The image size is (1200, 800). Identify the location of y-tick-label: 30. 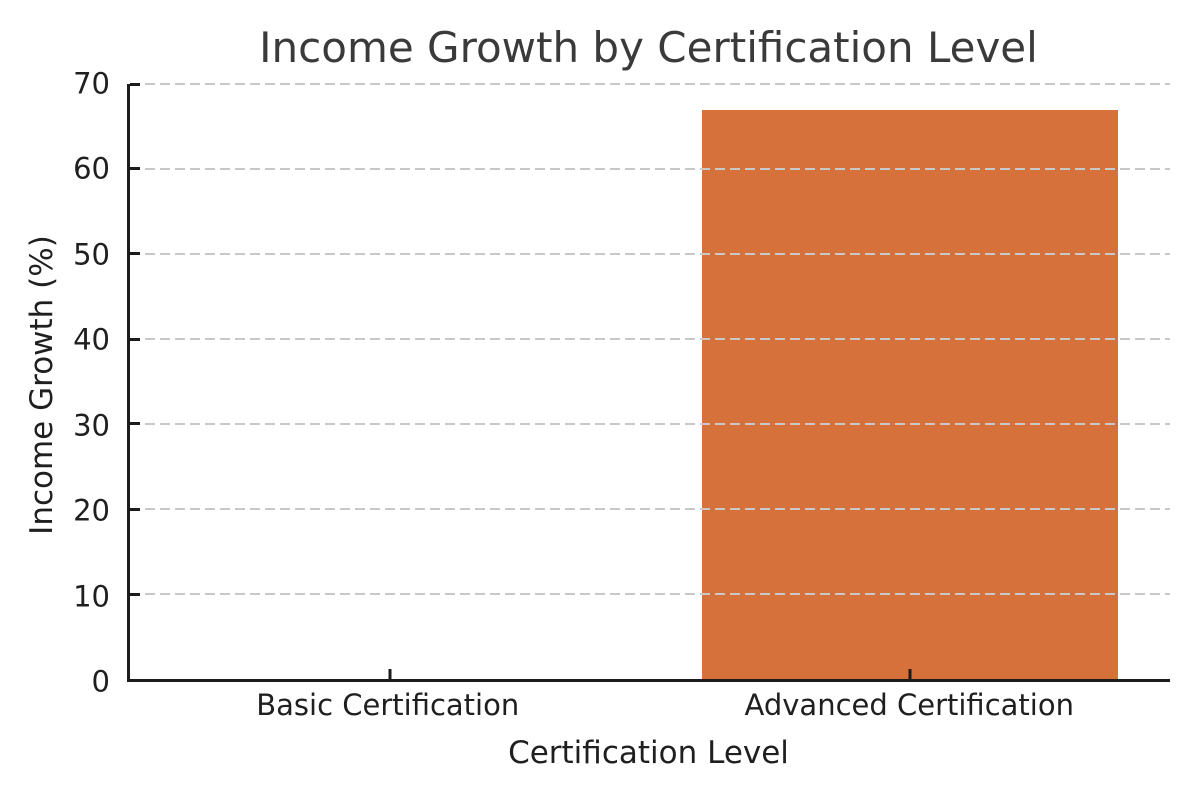
(91, 425).